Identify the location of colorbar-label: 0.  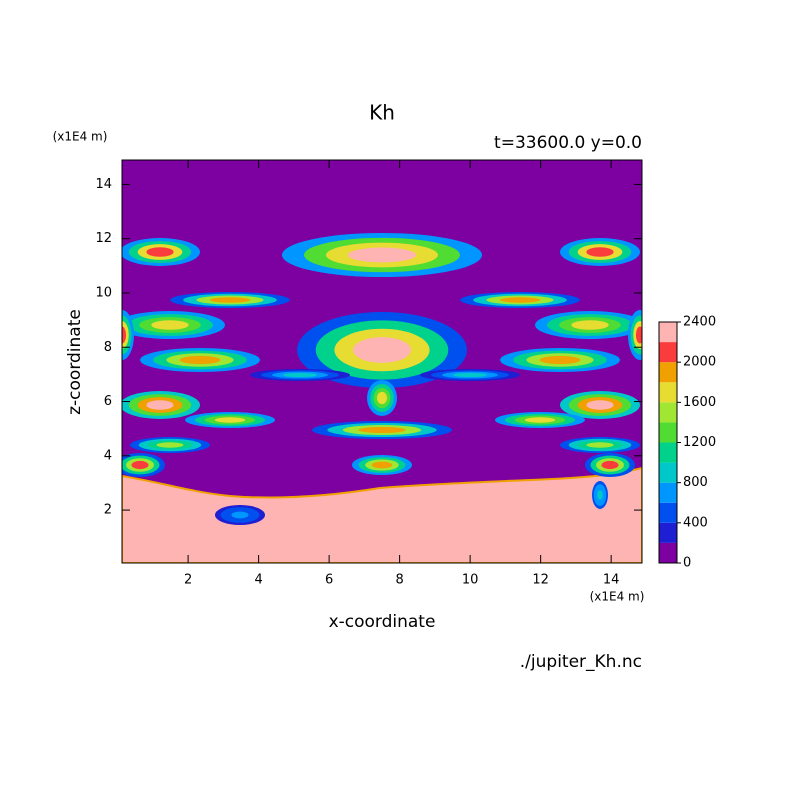
(687, 563).